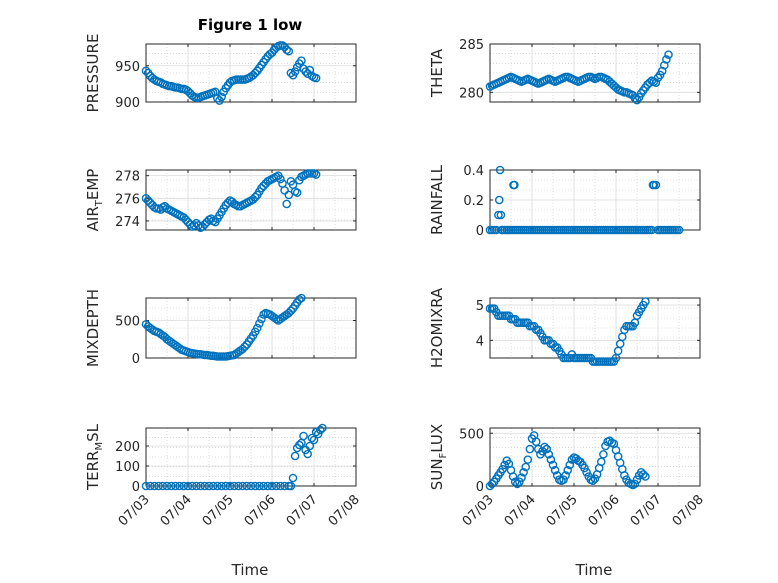 This screenshot has width=778, height=583. Describe the element at coordinates (567, 331) in the screenshot. I see `series-h2omixra` at that location.